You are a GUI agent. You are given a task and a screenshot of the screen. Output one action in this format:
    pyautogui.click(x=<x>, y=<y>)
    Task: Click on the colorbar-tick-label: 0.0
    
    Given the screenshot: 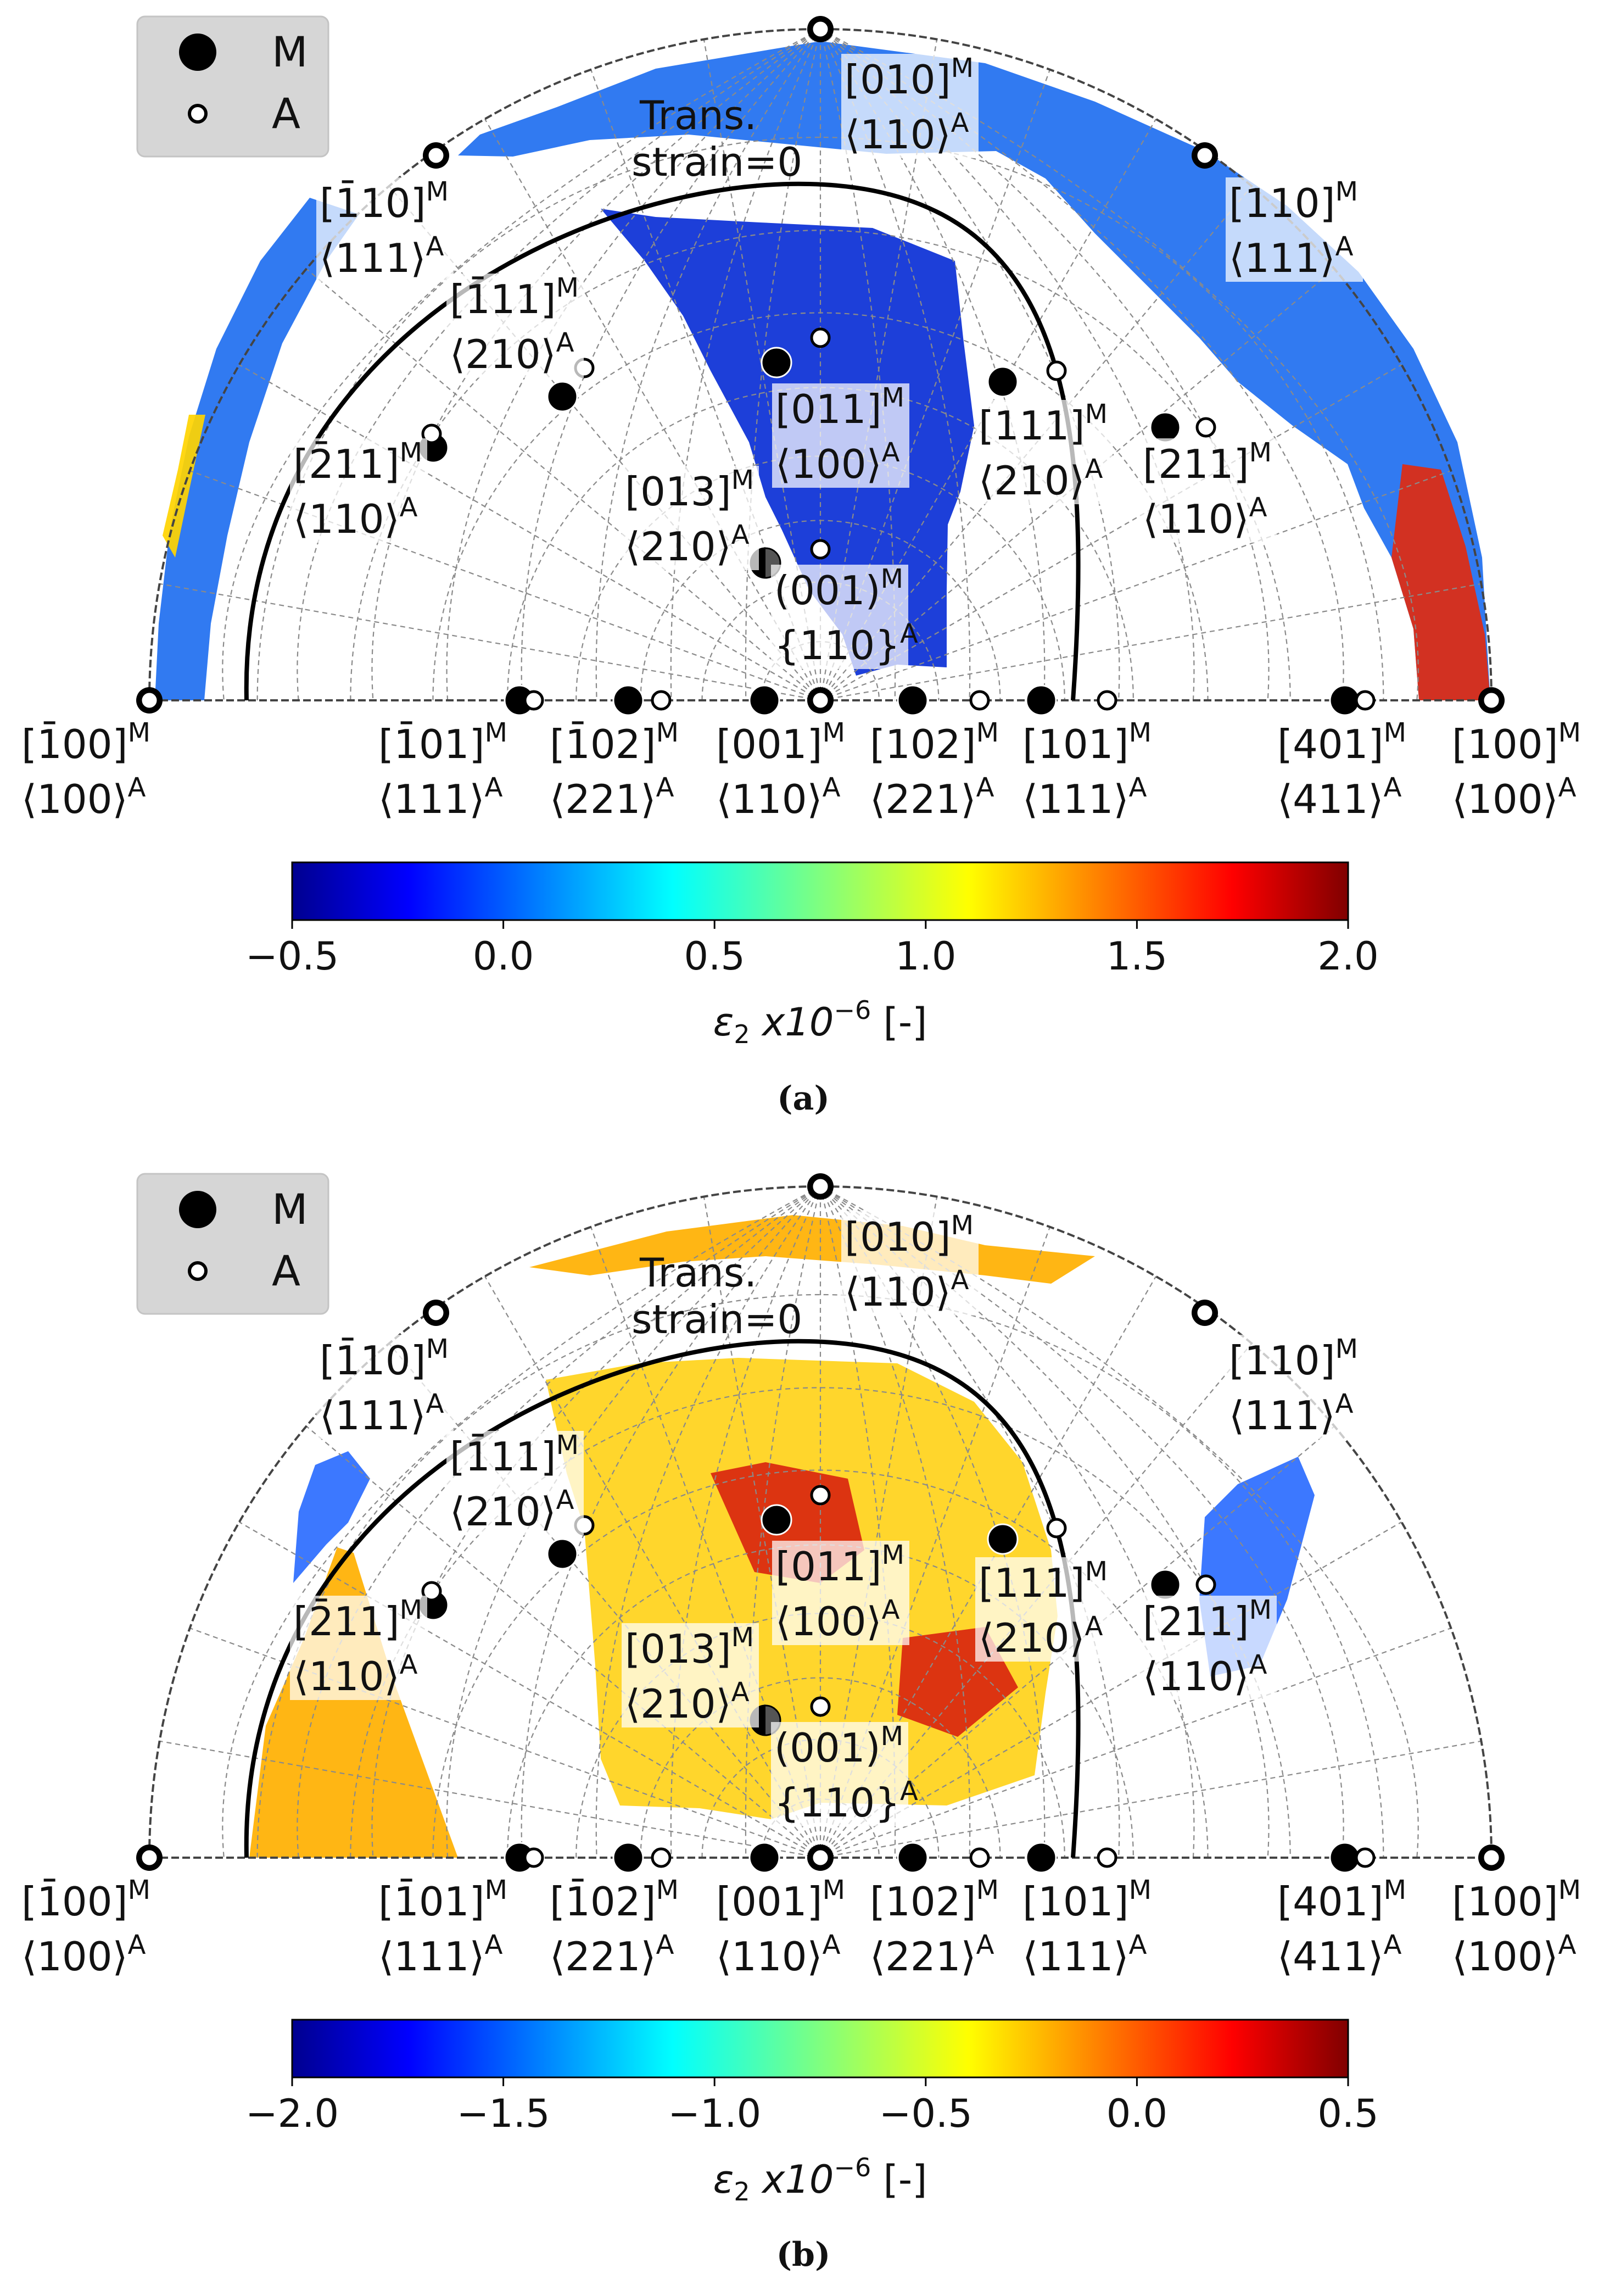 What is the action you would take?
    pyautogui.click(x=1136, y=2113)
    